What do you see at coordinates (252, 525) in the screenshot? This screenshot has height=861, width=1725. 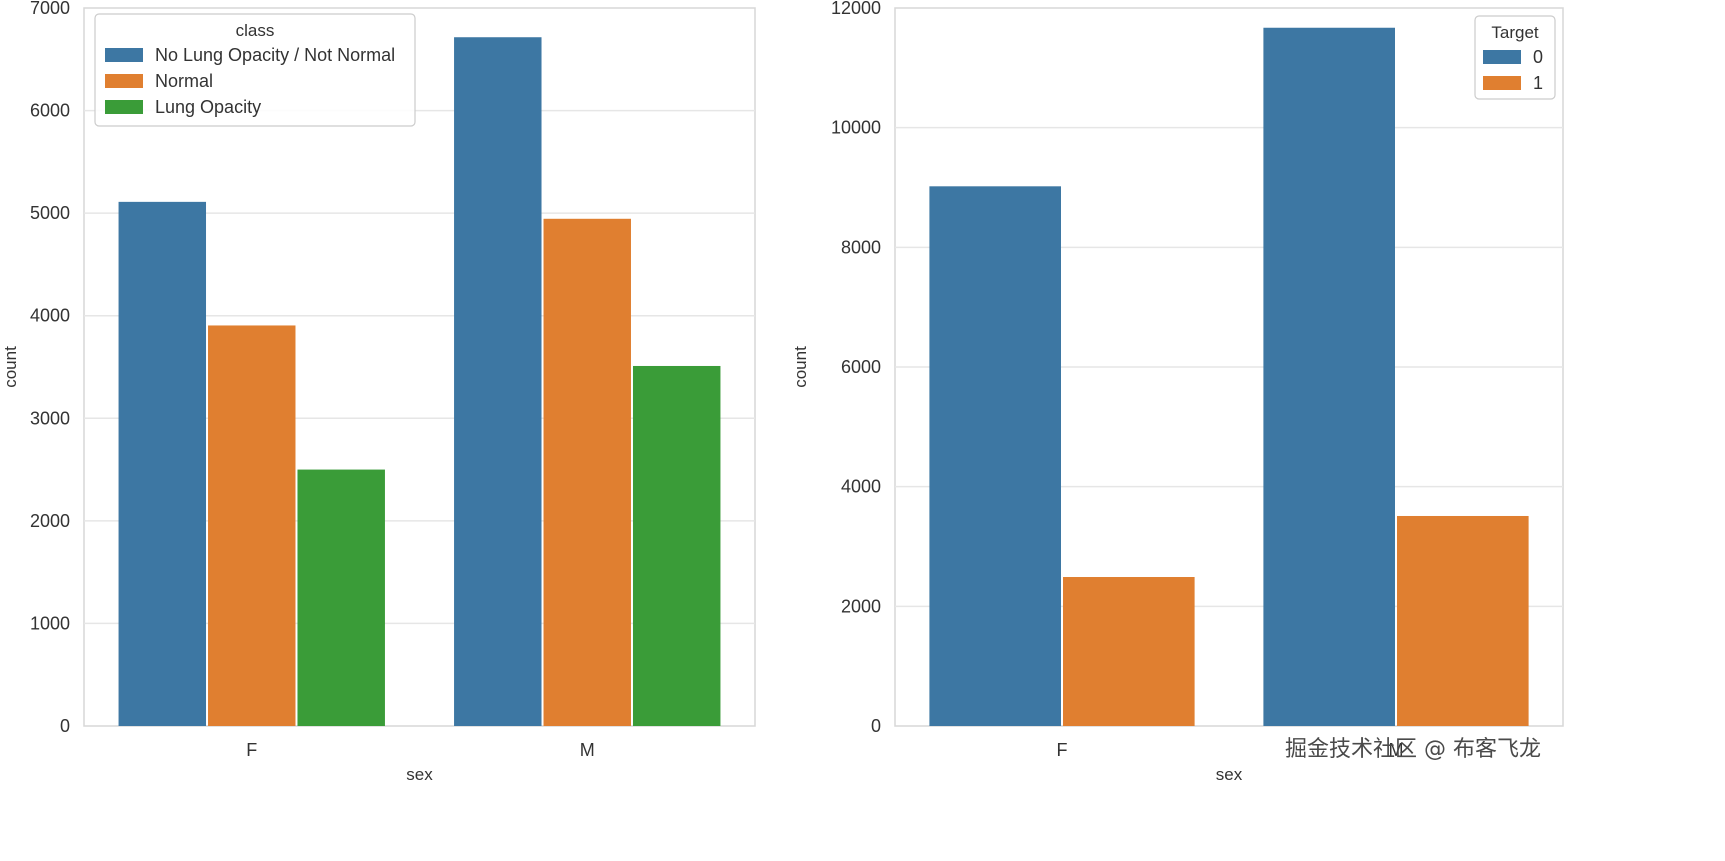 I see `bar-f-normal` at bounding box center [252, 525].